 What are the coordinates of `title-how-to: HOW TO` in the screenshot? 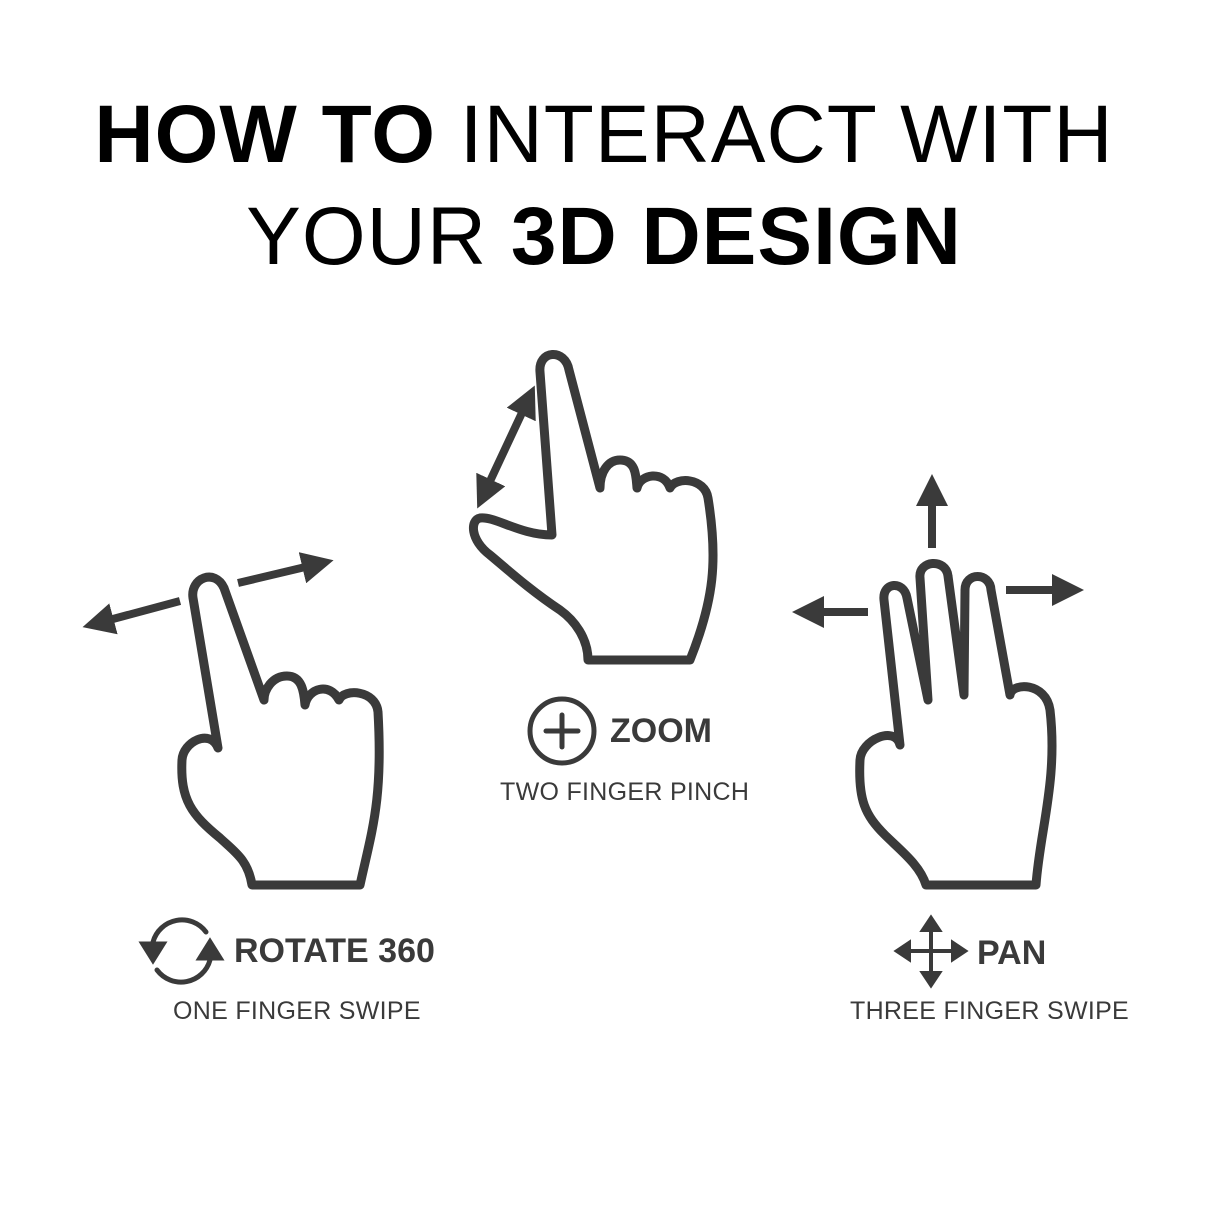 It's located at (265, 134).